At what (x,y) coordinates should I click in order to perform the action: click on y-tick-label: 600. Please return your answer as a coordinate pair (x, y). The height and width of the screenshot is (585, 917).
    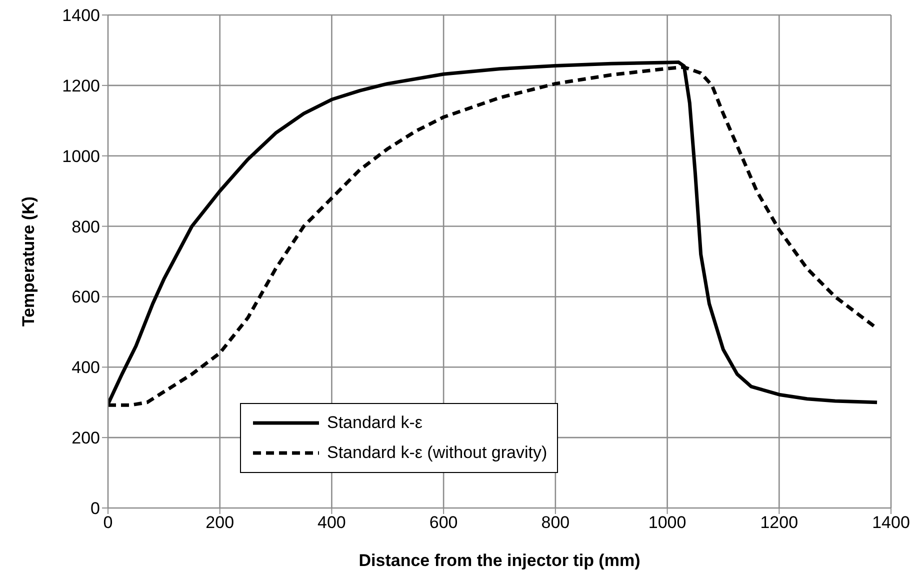
    Looking at the image, I should click on (86, 297).